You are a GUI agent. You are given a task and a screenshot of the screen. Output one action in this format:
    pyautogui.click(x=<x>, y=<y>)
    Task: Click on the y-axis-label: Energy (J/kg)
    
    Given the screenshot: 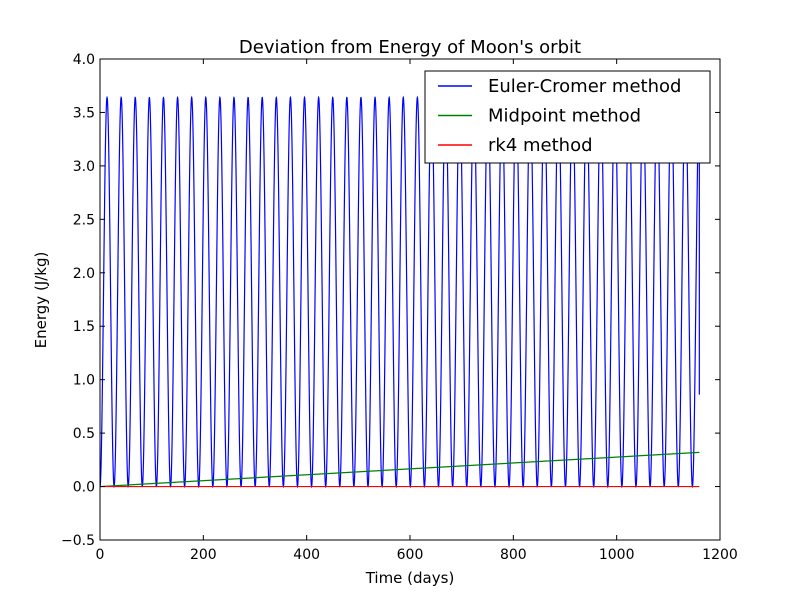 What is the action you would take?
    pyautogui.click(x=41, y=300)
    